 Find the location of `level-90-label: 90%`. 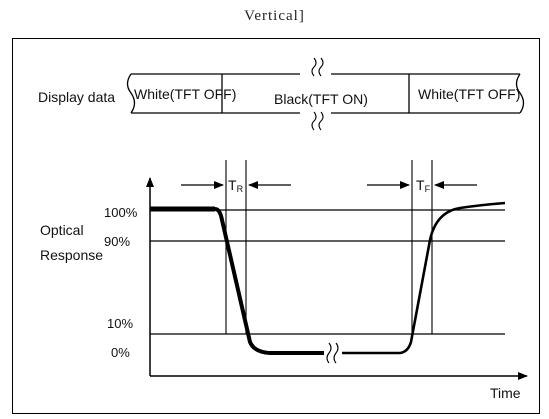

level-90-label: 90% is located at coordinates (117, 241).